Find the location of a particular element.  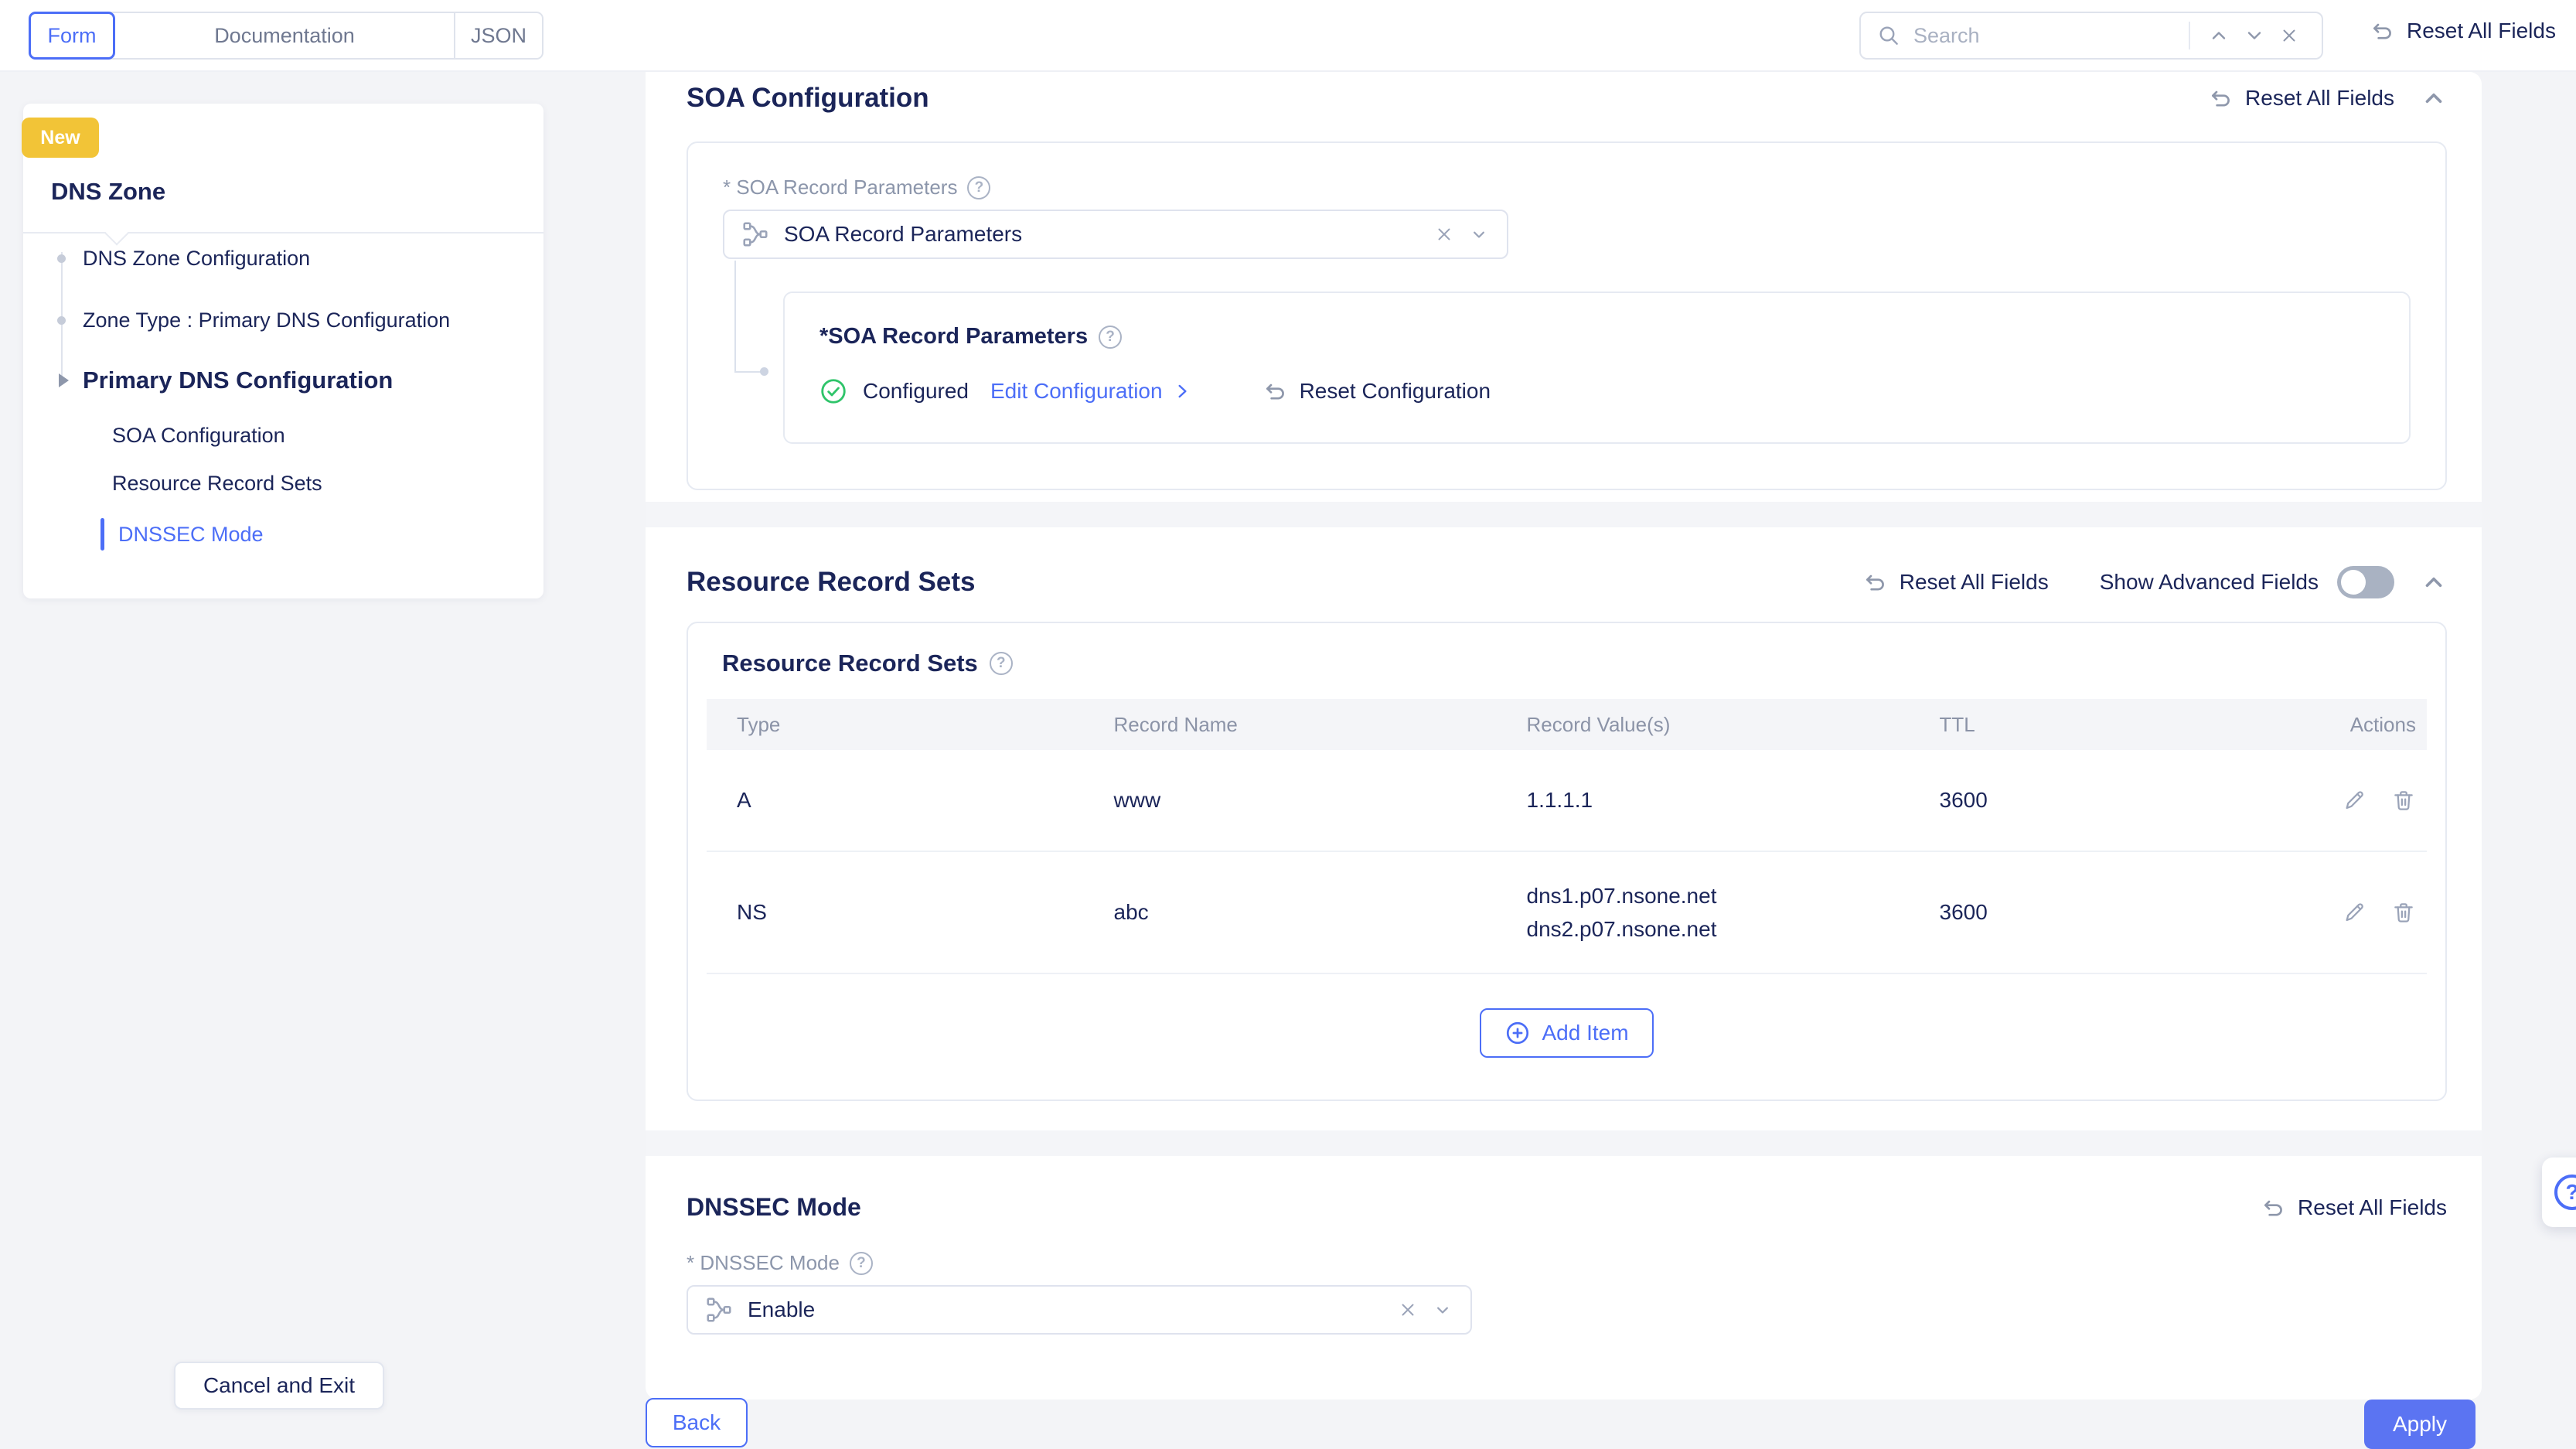

col-header-record-values: Record Value(s) is located at coordinates (1598, 724).